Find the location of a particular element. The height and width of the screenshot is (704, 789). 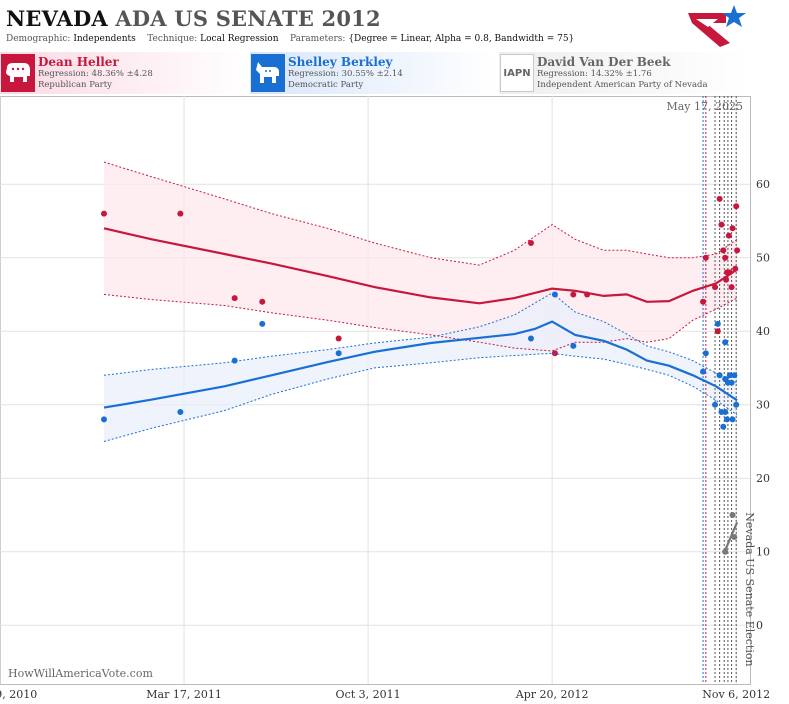

x-tick-label: Oct 3, 2011 is located at coordinates (368, 694).